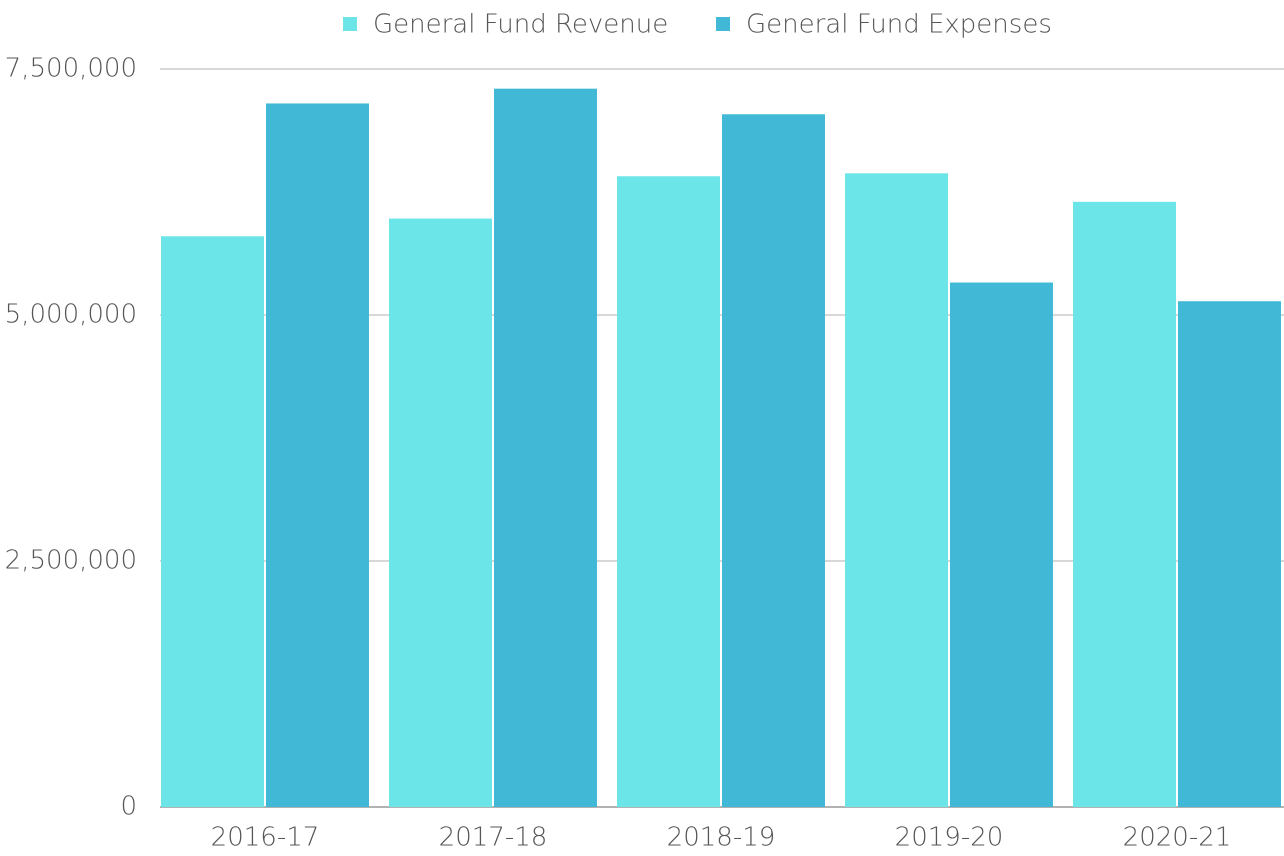  What do you see at coordinates (265, 838) in the screenshot?
I see `x-tick-label: 2016-17` at bounding box center [265, 838].